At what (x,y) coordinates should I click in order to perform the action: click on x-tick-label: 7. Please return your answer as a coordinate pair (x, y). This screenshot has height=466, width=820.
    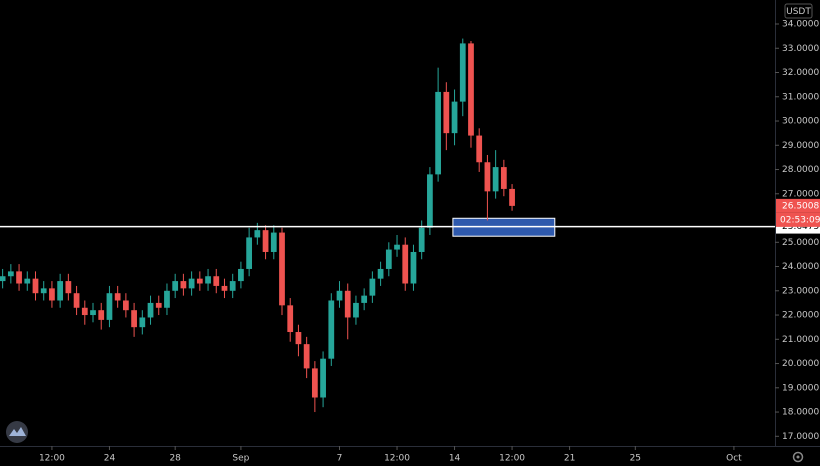
    Looking at the image, I should click on (340, 459).